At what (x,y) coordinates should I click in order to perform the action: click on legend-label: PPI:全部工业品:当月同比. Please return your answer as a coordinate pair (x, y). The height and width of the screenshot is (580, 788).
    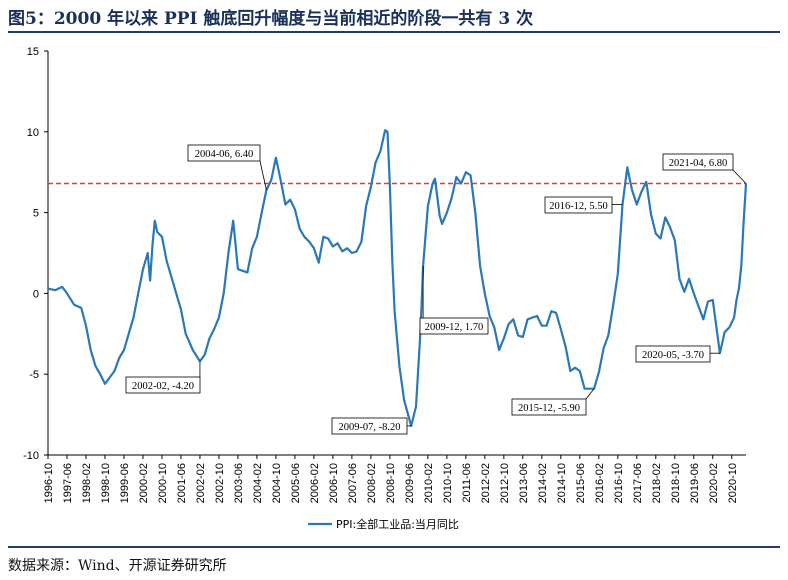
    Looking at the image, I should click on (397, 524).